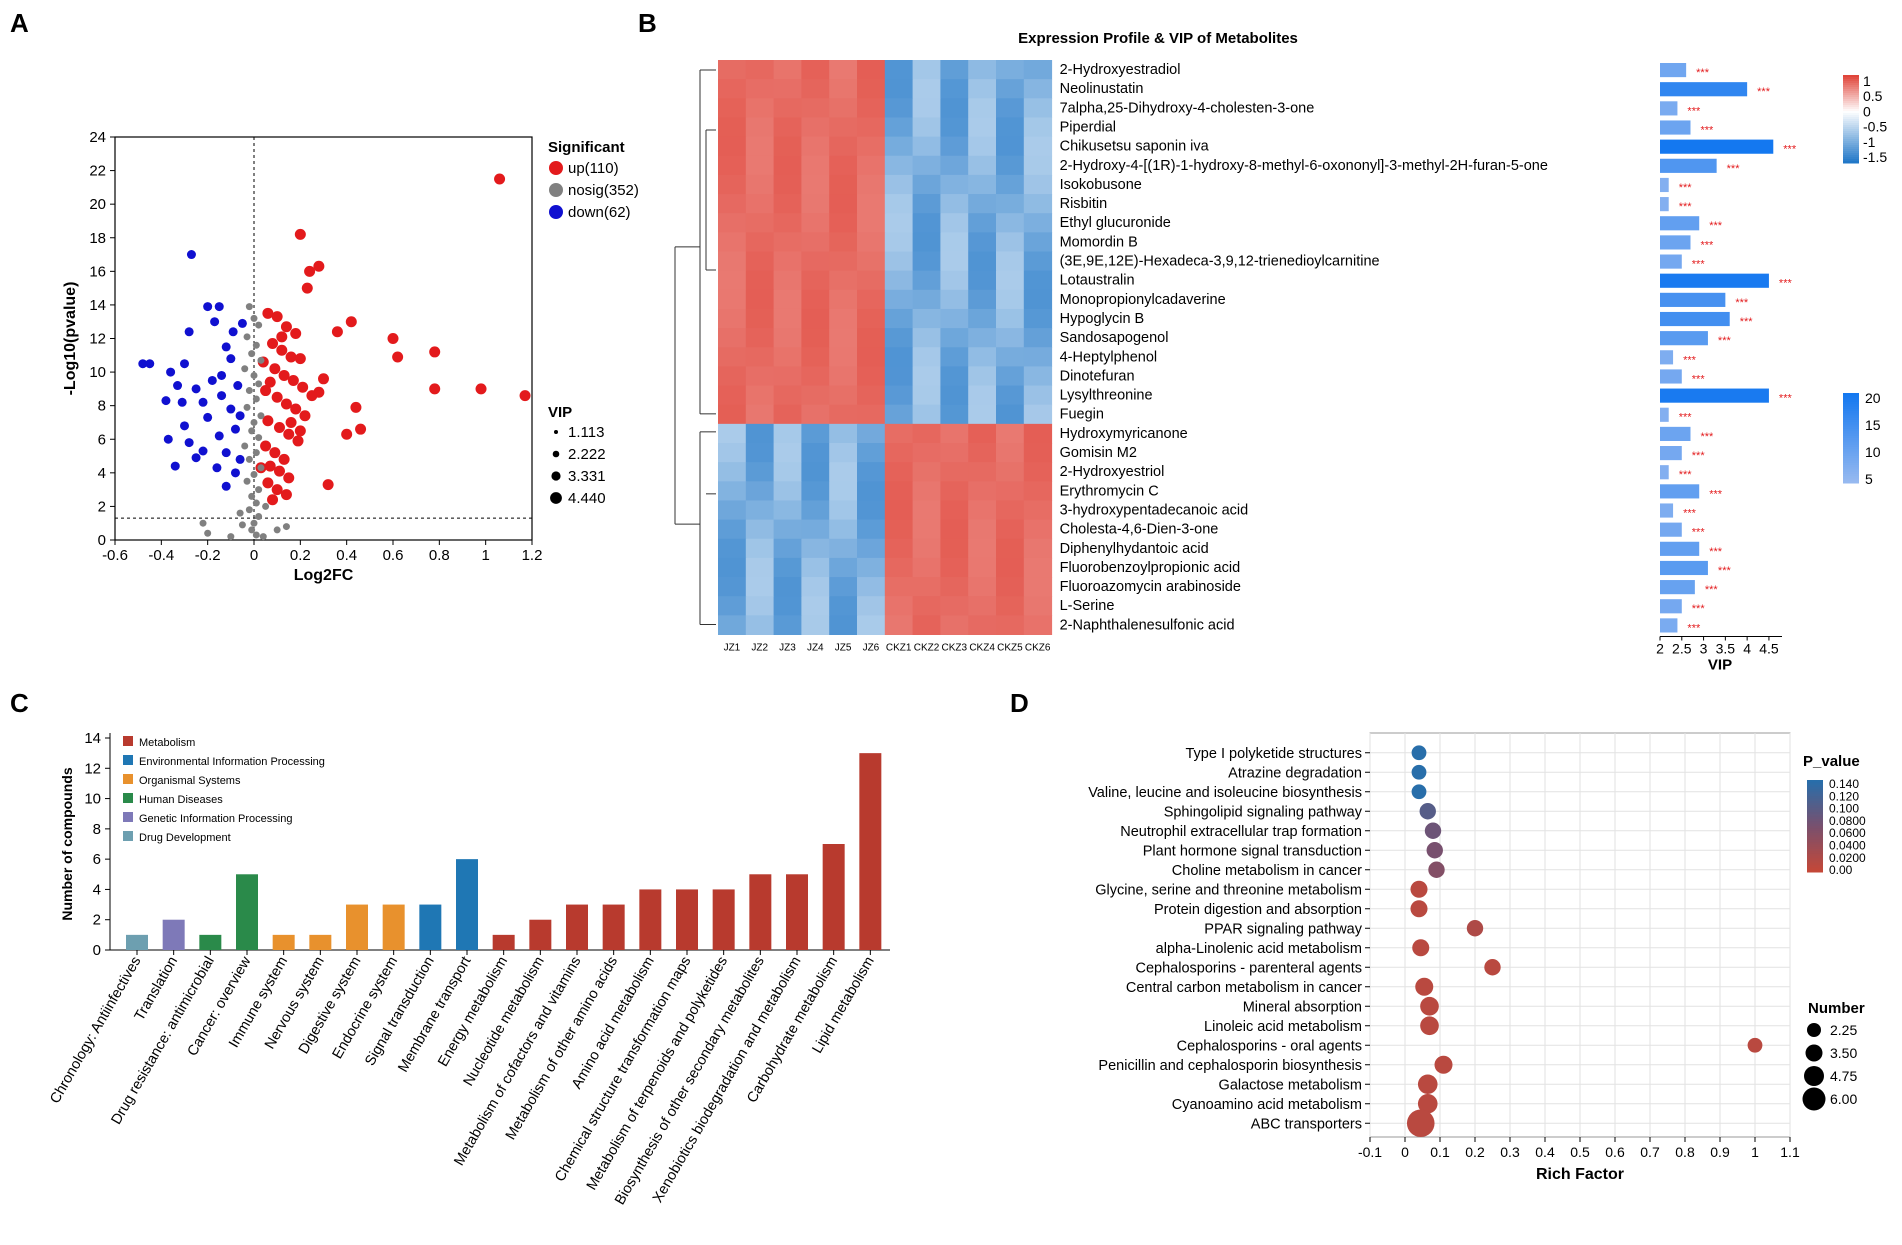 The height and width of the screenshot is (1245, 1902). What do you see at coordinates (92, 799) in the screenshot?
I see `y-tick-label: 10` at bounding box center [92, 799].